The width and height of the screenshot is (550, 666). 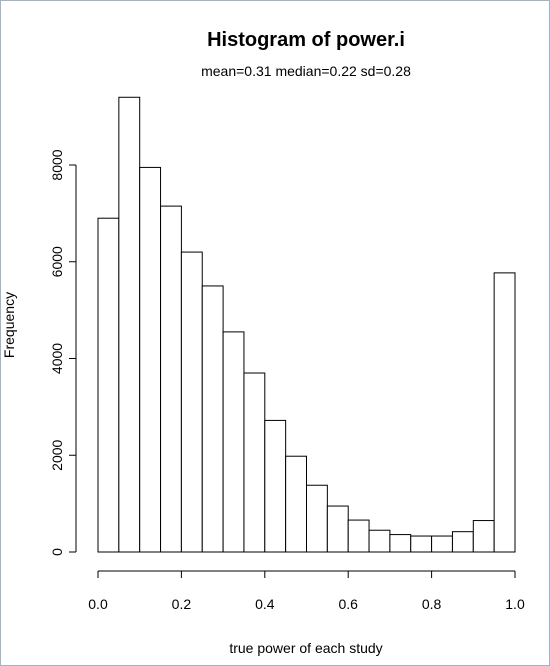 What do you see at coordinates (515, 604) in the screenshot?
I see `x-tick-label: 1.0` at bounding box center [515, 604].